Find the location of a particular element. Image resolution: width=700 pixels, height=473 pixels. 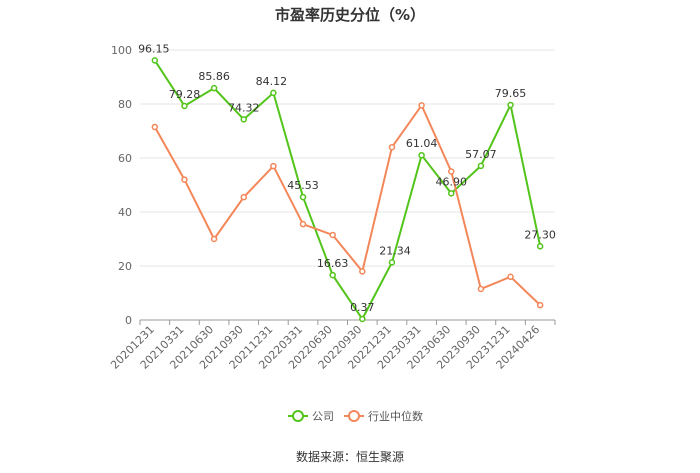

data-label: 85.86 is located at coordinates (214, 76).